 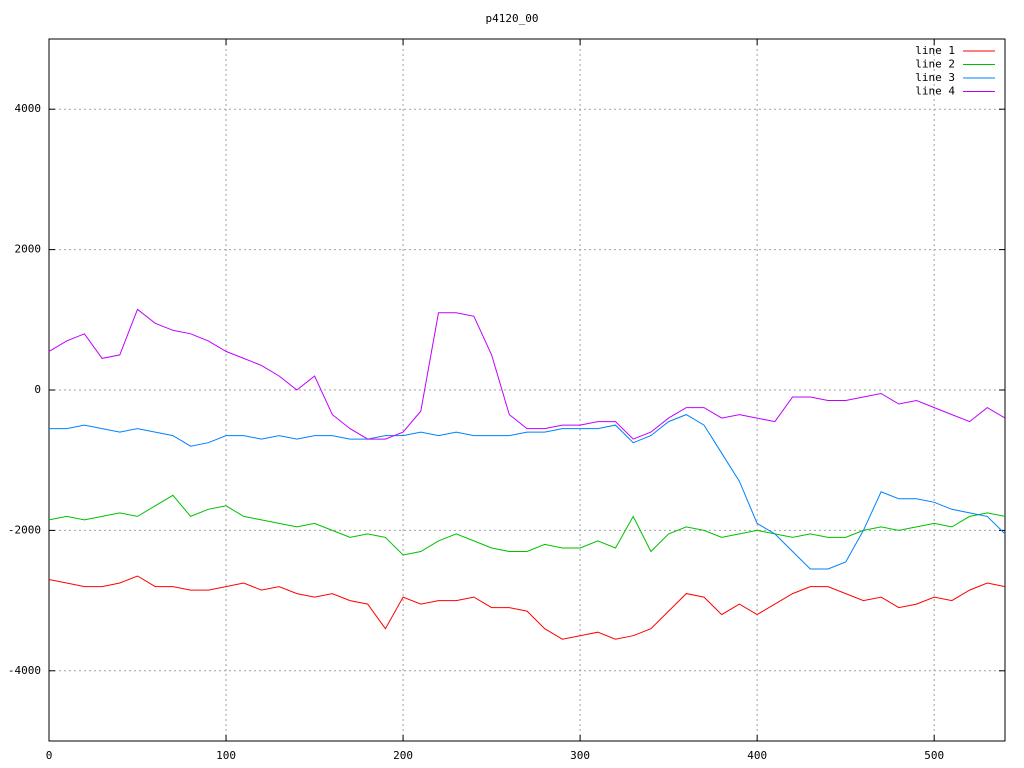 I want to click on legend-label: line 4, so click(x=935, y=91).